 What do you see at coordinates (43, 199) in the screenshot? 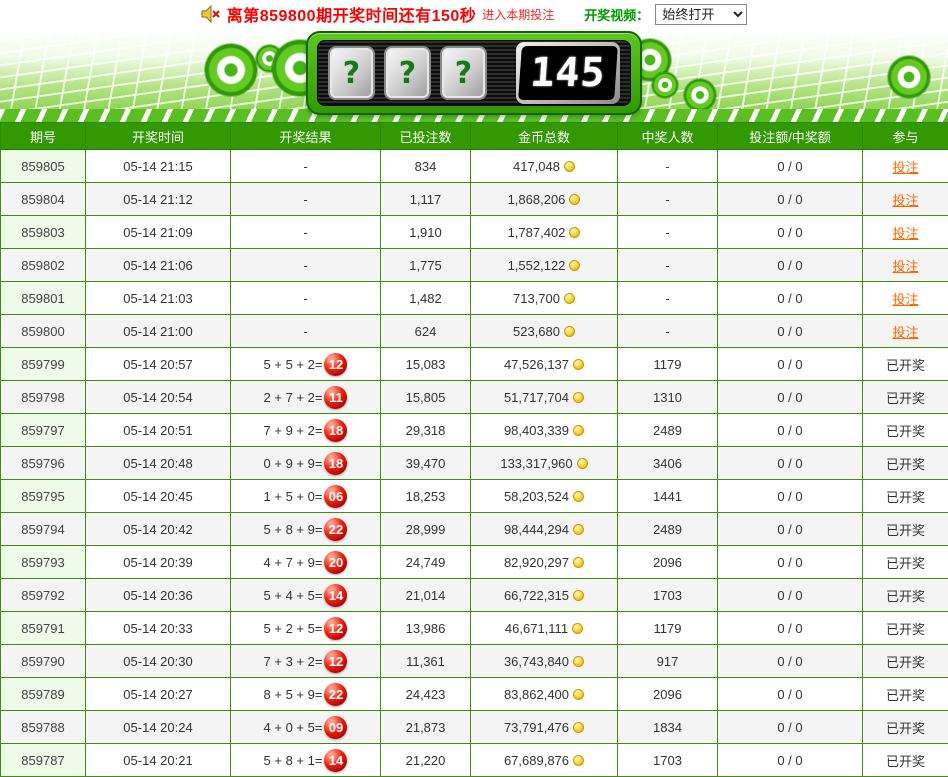
I see `period-cell: 859804` at bounding box center [43, 199].